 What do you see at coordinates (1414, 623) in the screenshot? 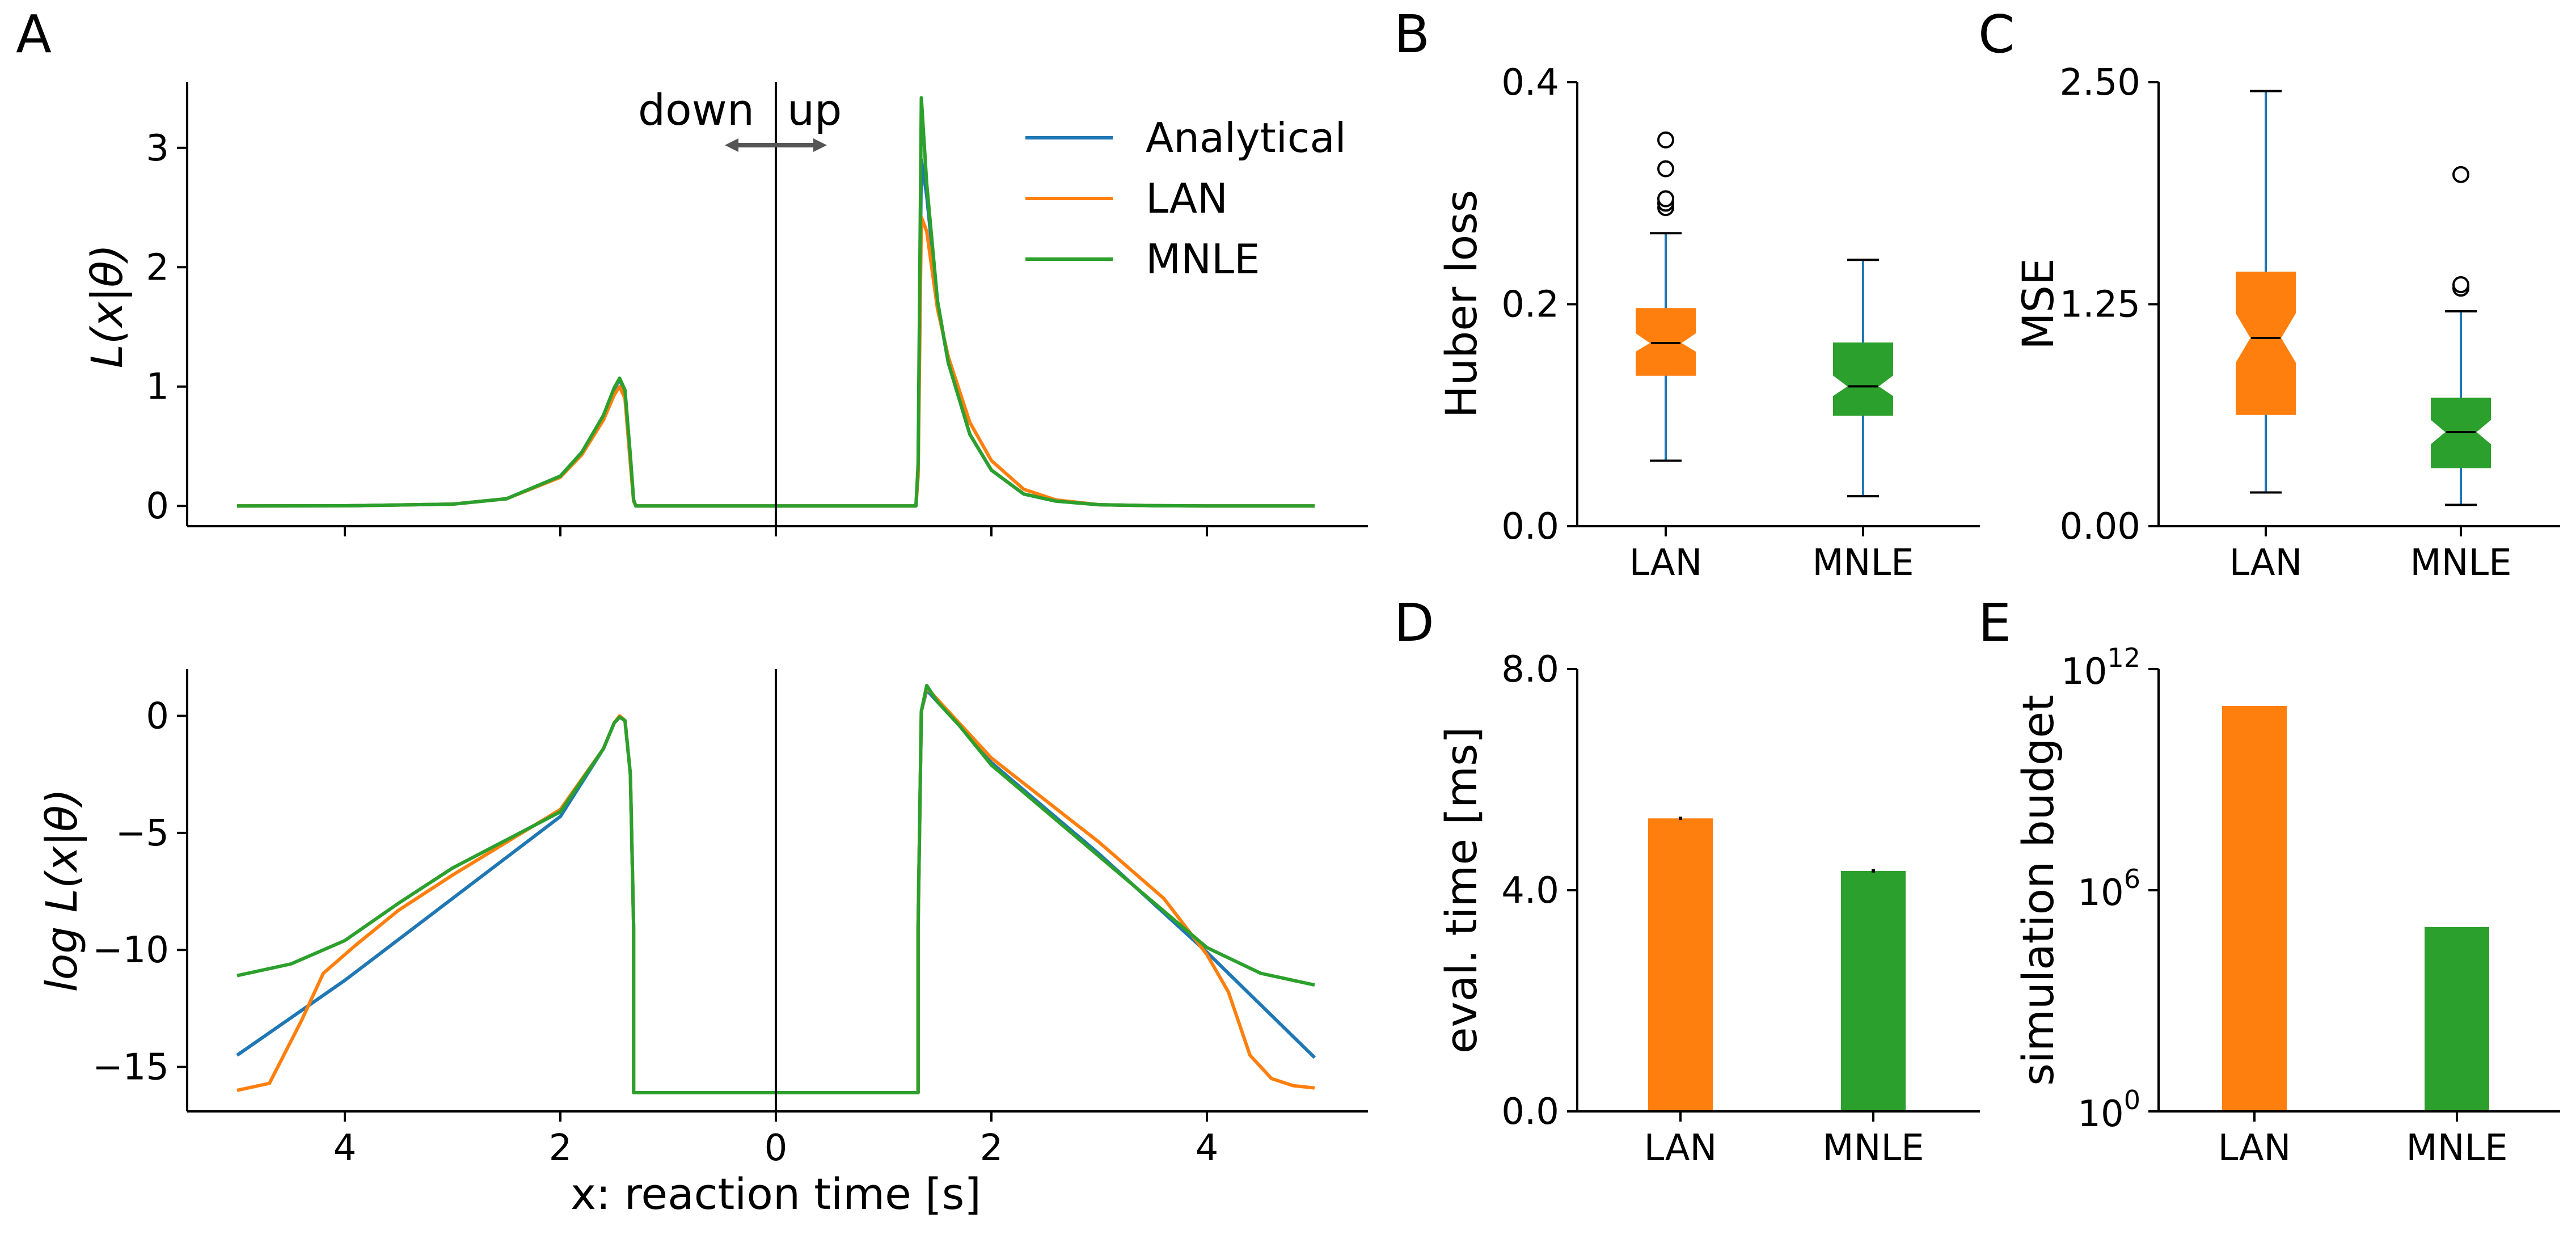
I see `panel-letter-d: D` at bounding box center [1414, 623].